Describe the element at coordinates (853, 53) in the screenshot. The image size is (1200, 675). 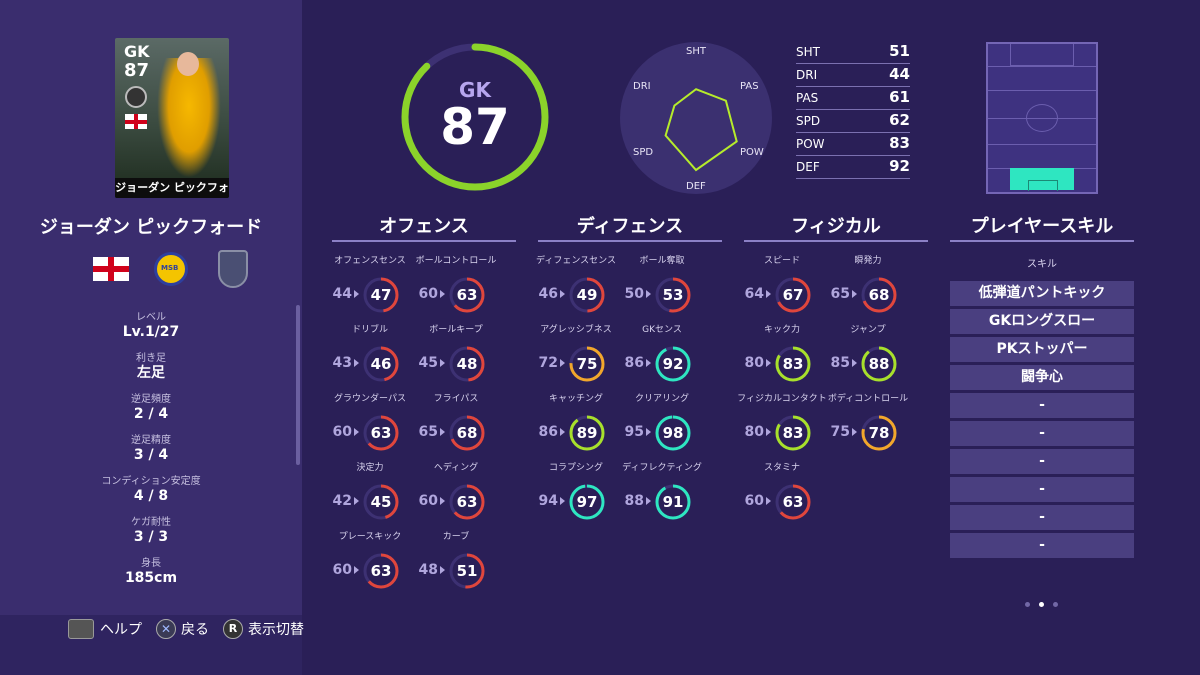
I see `summary-row-sht: SHT 51` at that location.